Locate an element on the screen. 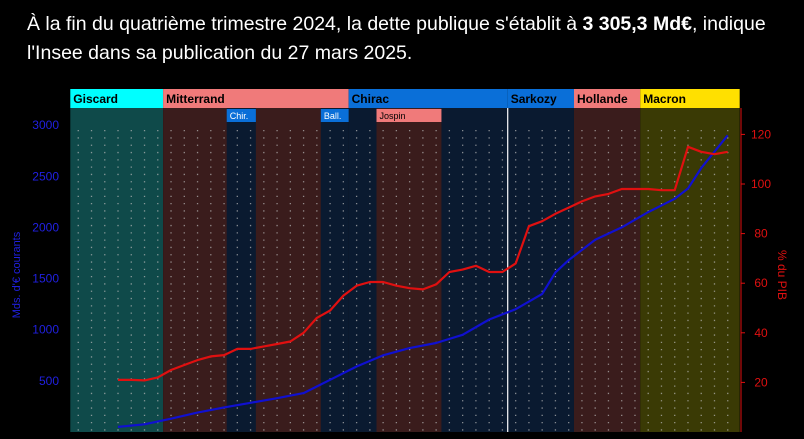 The image size is (804, 439). right-tick-label: 20 is located at coordinates (761, 382).